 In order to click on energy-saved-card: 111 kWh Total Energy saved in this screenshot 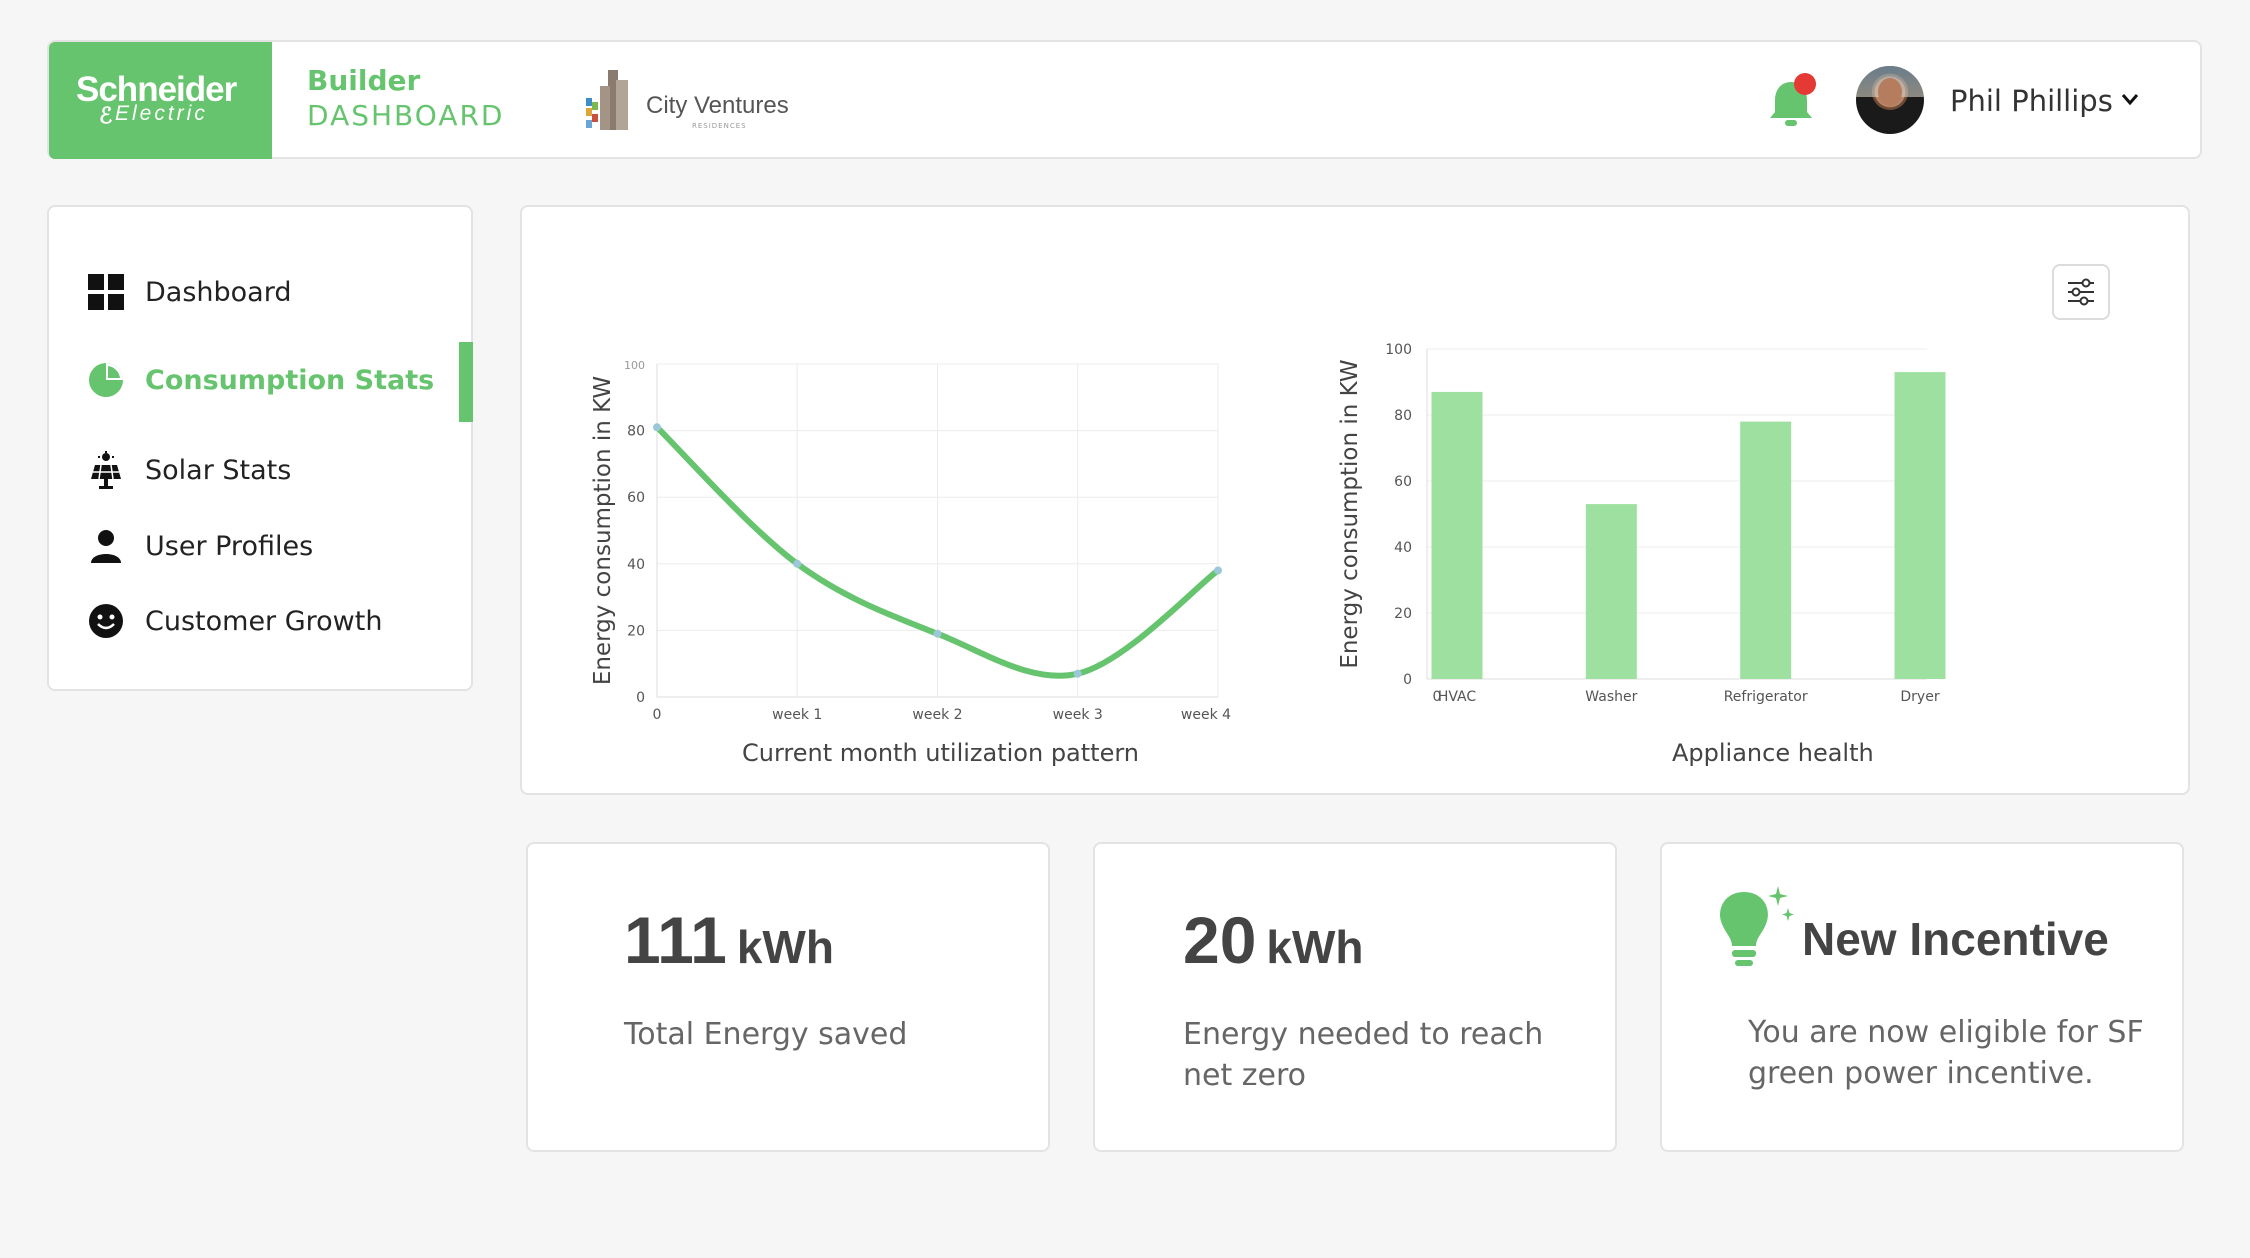, I will do `click(788, 997)`.